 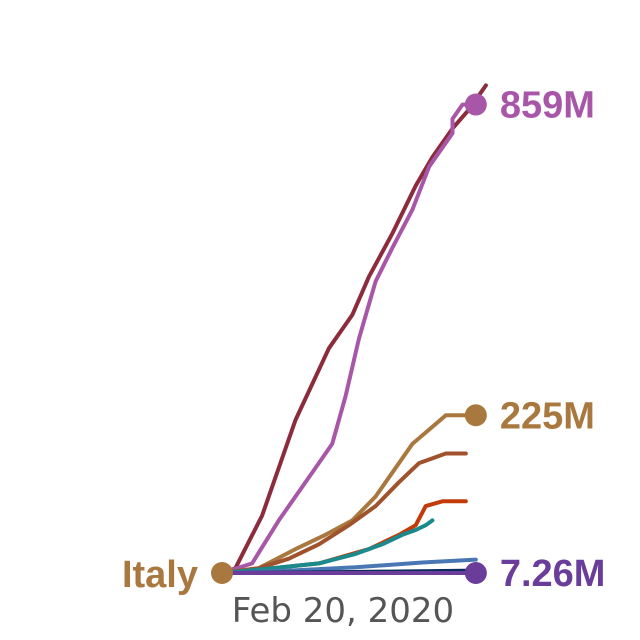 I want to click on start-label-italy: Italy, so click(x=160, y=575).